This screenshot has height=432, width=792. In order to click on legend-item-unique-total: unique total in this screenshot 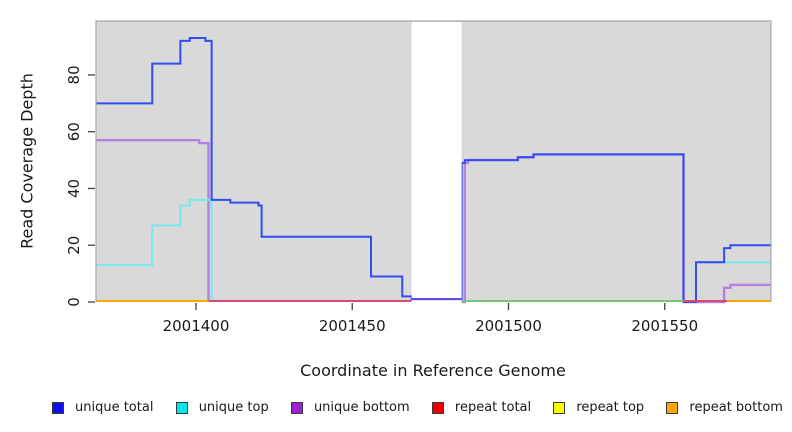, I will do `click(102, 408)`.